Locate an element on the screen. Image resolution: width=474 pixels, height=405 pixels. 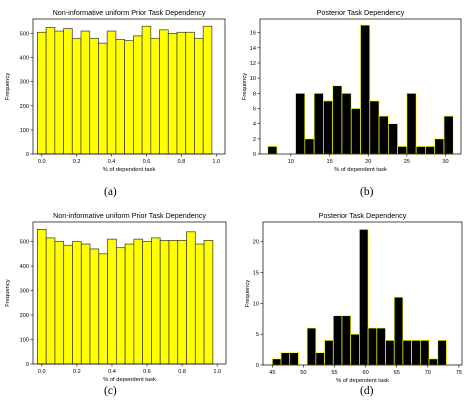
x-tick-label: 15 is located at coordinates (329, 162).